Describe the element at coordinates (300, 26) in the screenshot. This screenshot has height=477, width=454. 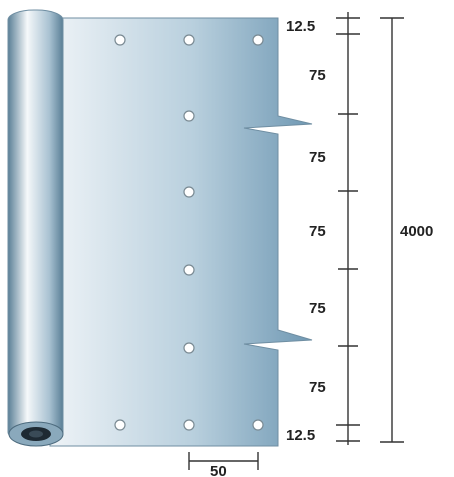
I see `top-margin-label: 12.5` at that location.